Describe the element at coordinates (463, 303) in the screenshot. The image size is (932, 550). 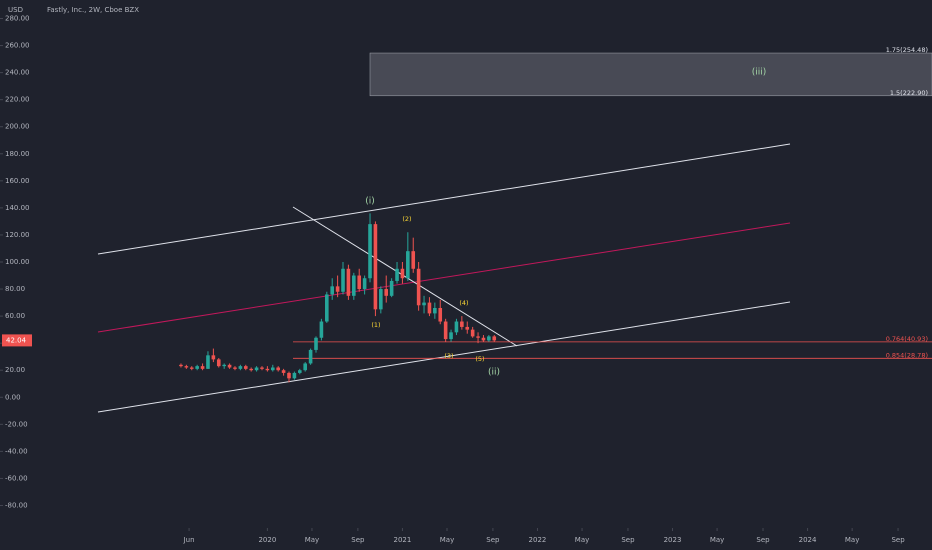
I see `wave-label: (4)` at that location.